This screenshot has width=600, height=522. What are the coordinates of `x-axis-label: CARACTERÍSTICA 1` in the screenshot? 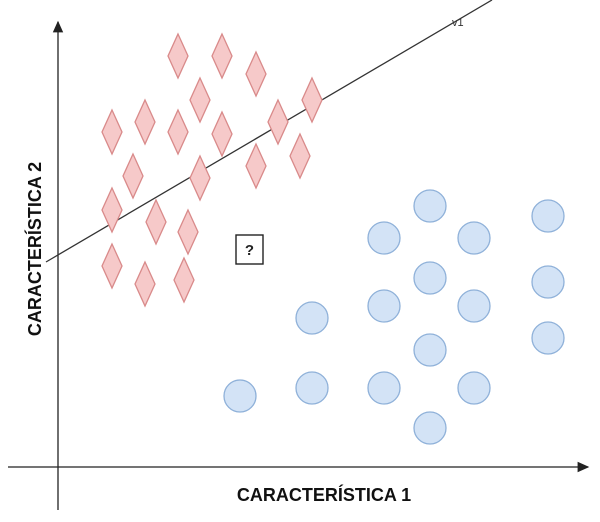 It's located at (324, 494).